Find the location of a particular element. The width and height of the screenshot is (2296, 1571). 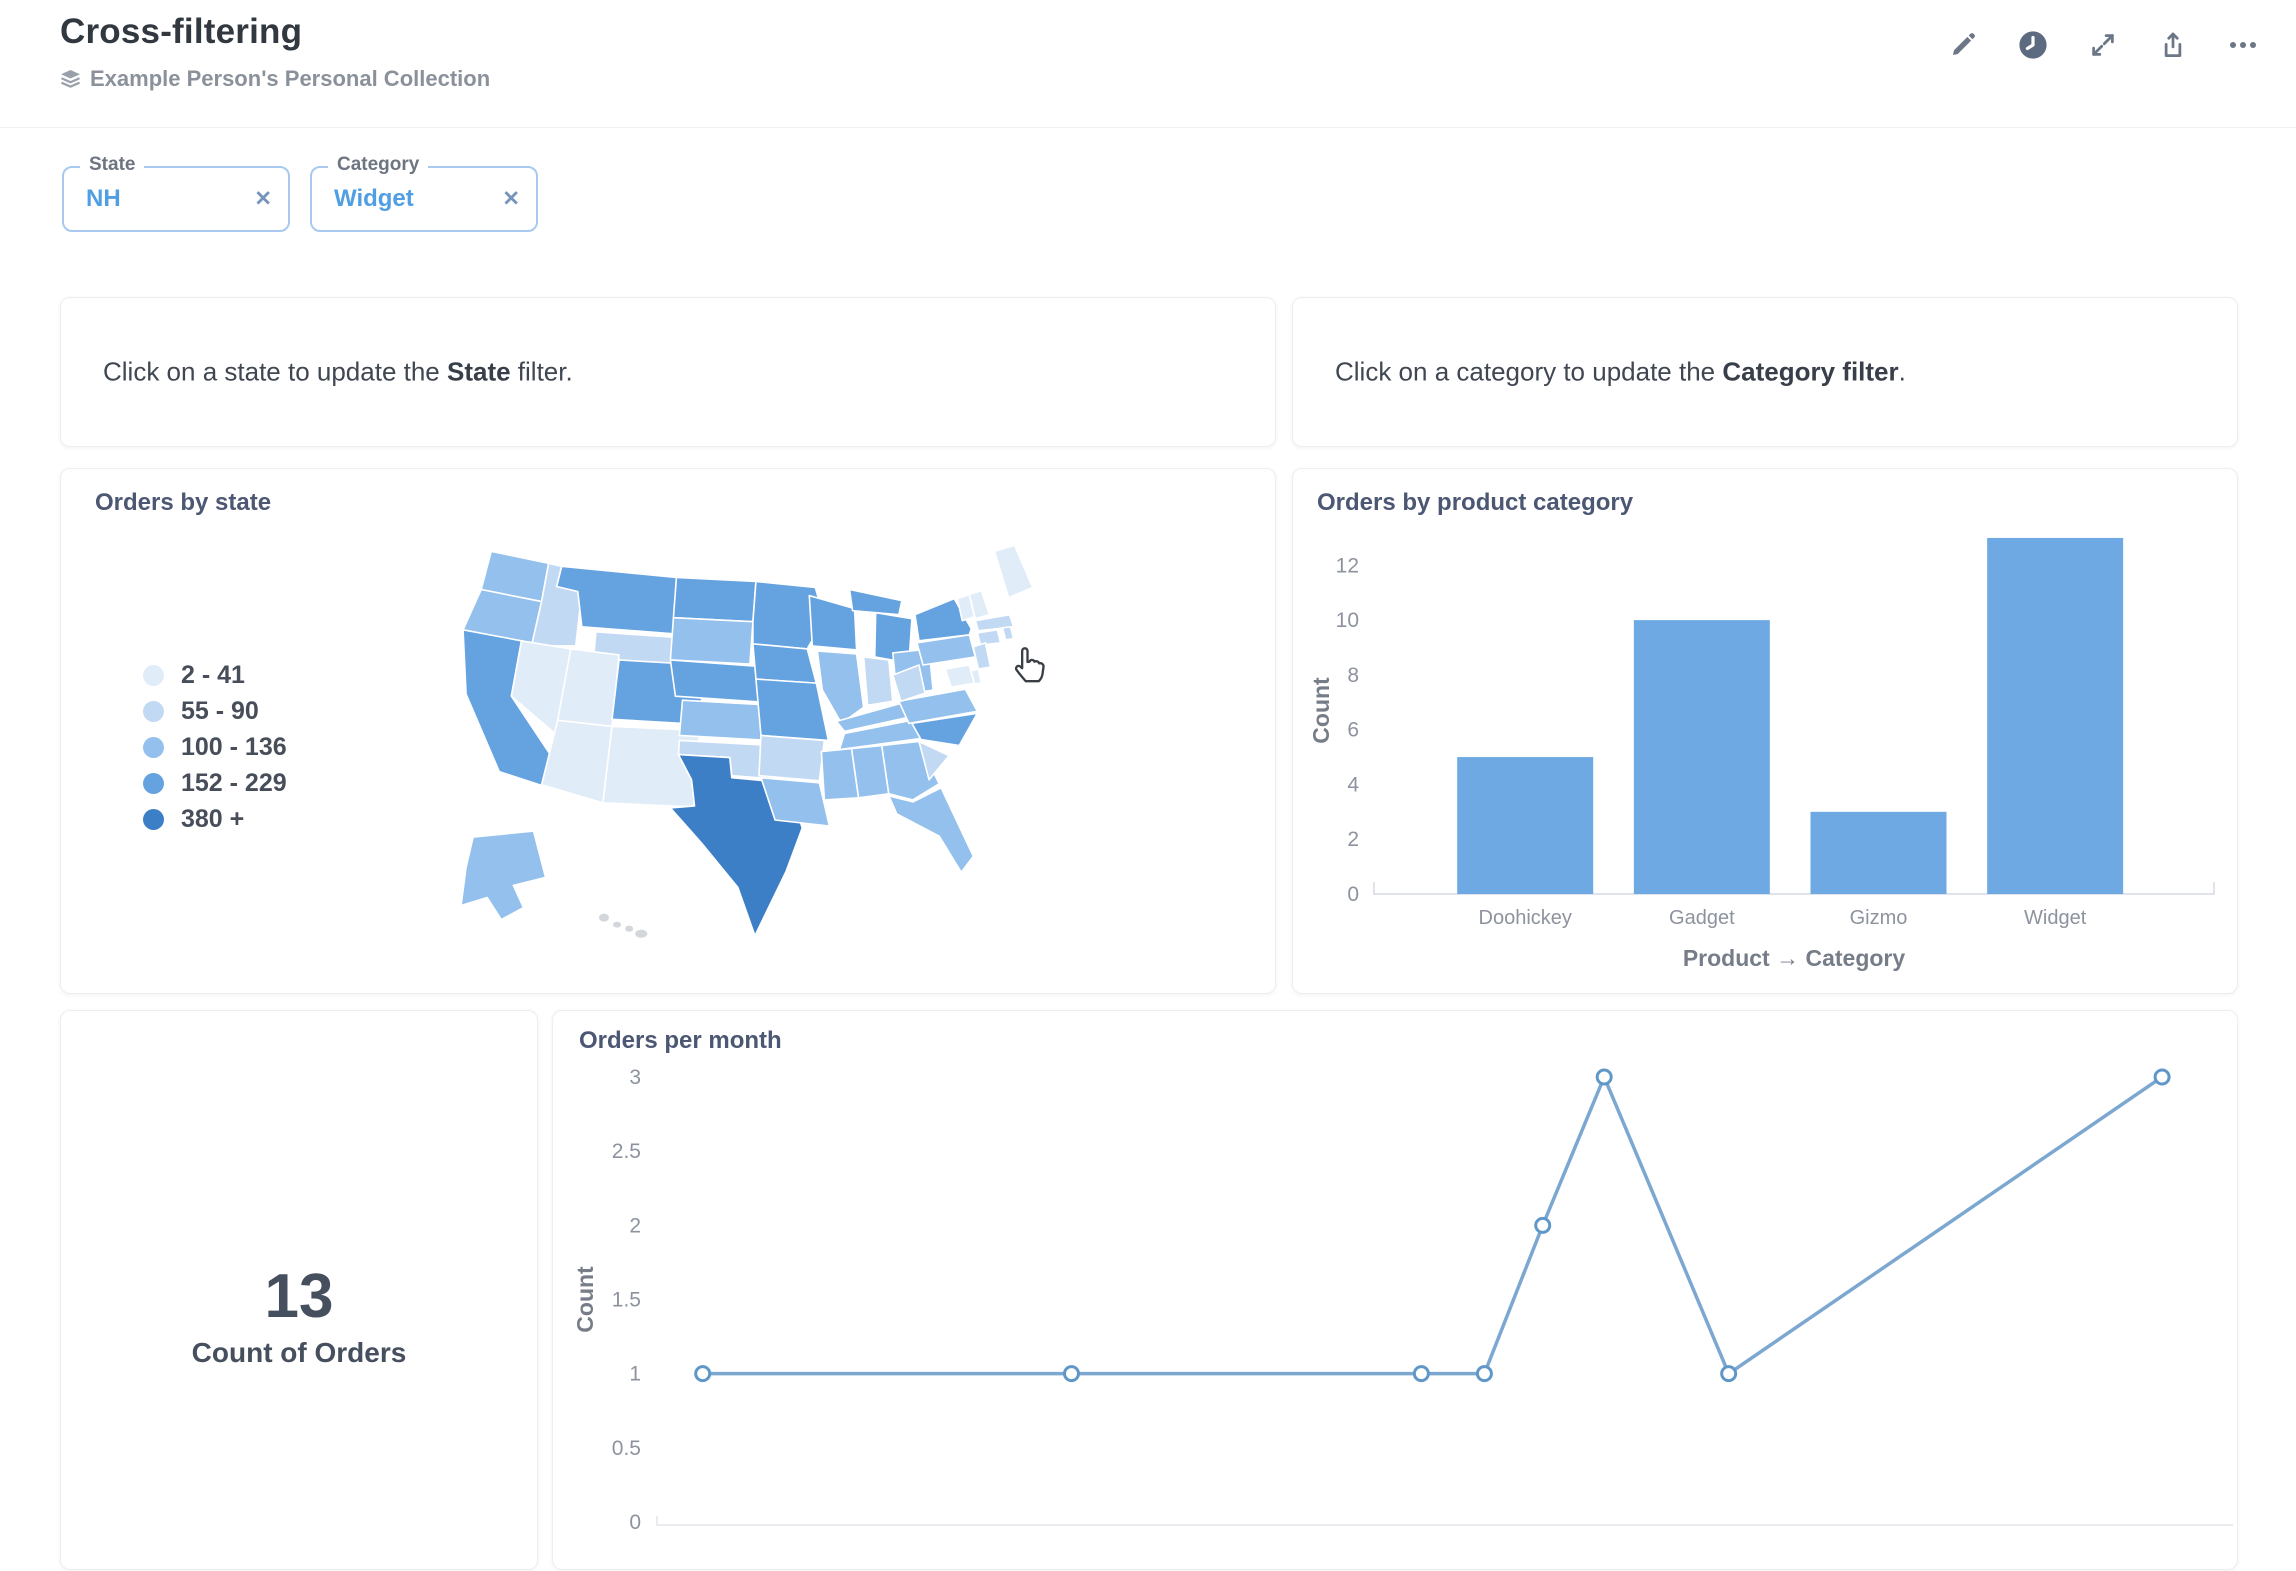

collection-name: Example Person's Personal Collection is located at coordinates (290, 78).